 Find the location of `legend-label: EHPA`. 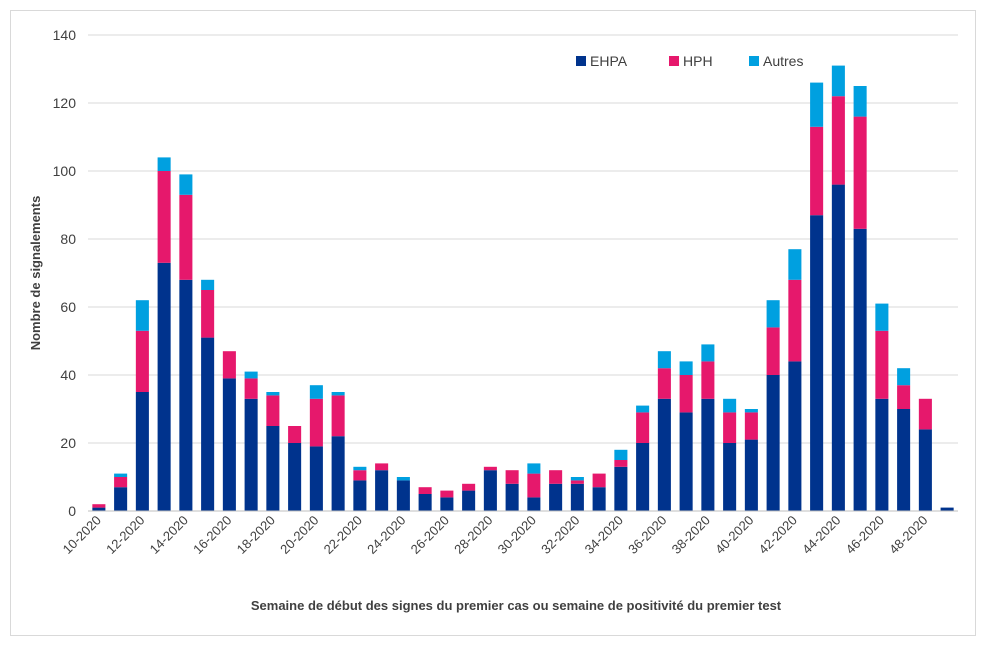

legend-label: EHPA is located at coordinates (609, 61).